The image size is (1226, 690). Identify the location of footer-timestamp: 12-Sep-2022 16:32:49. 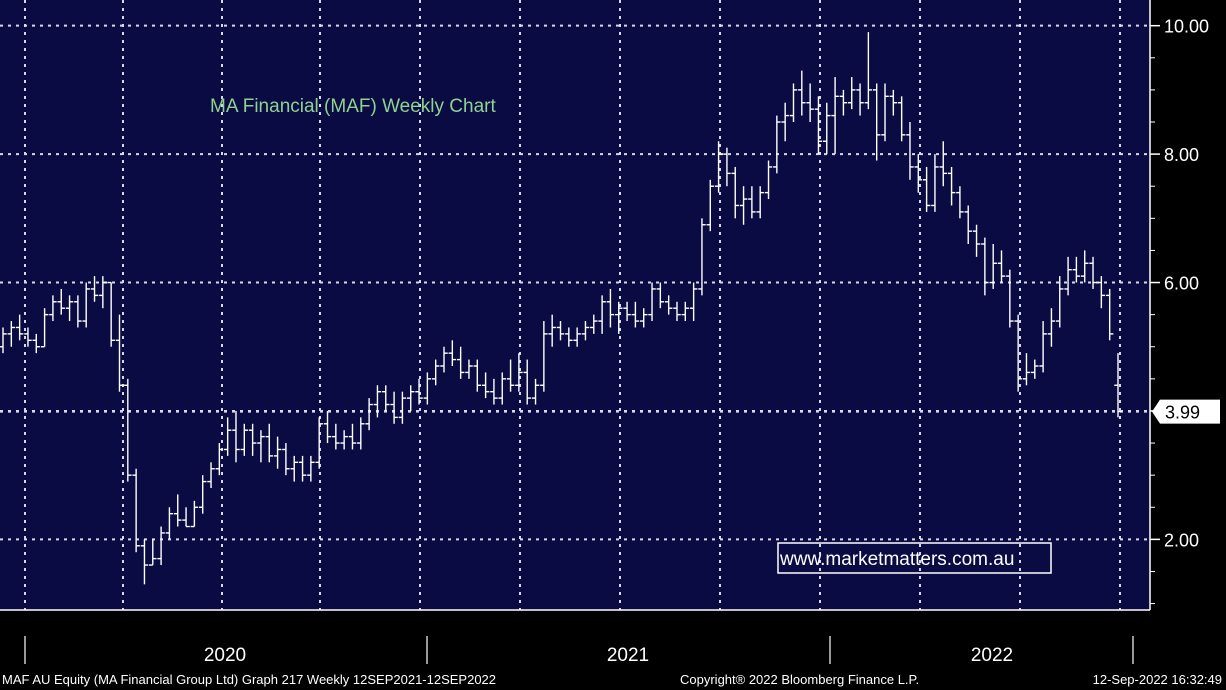
(1157, 679).